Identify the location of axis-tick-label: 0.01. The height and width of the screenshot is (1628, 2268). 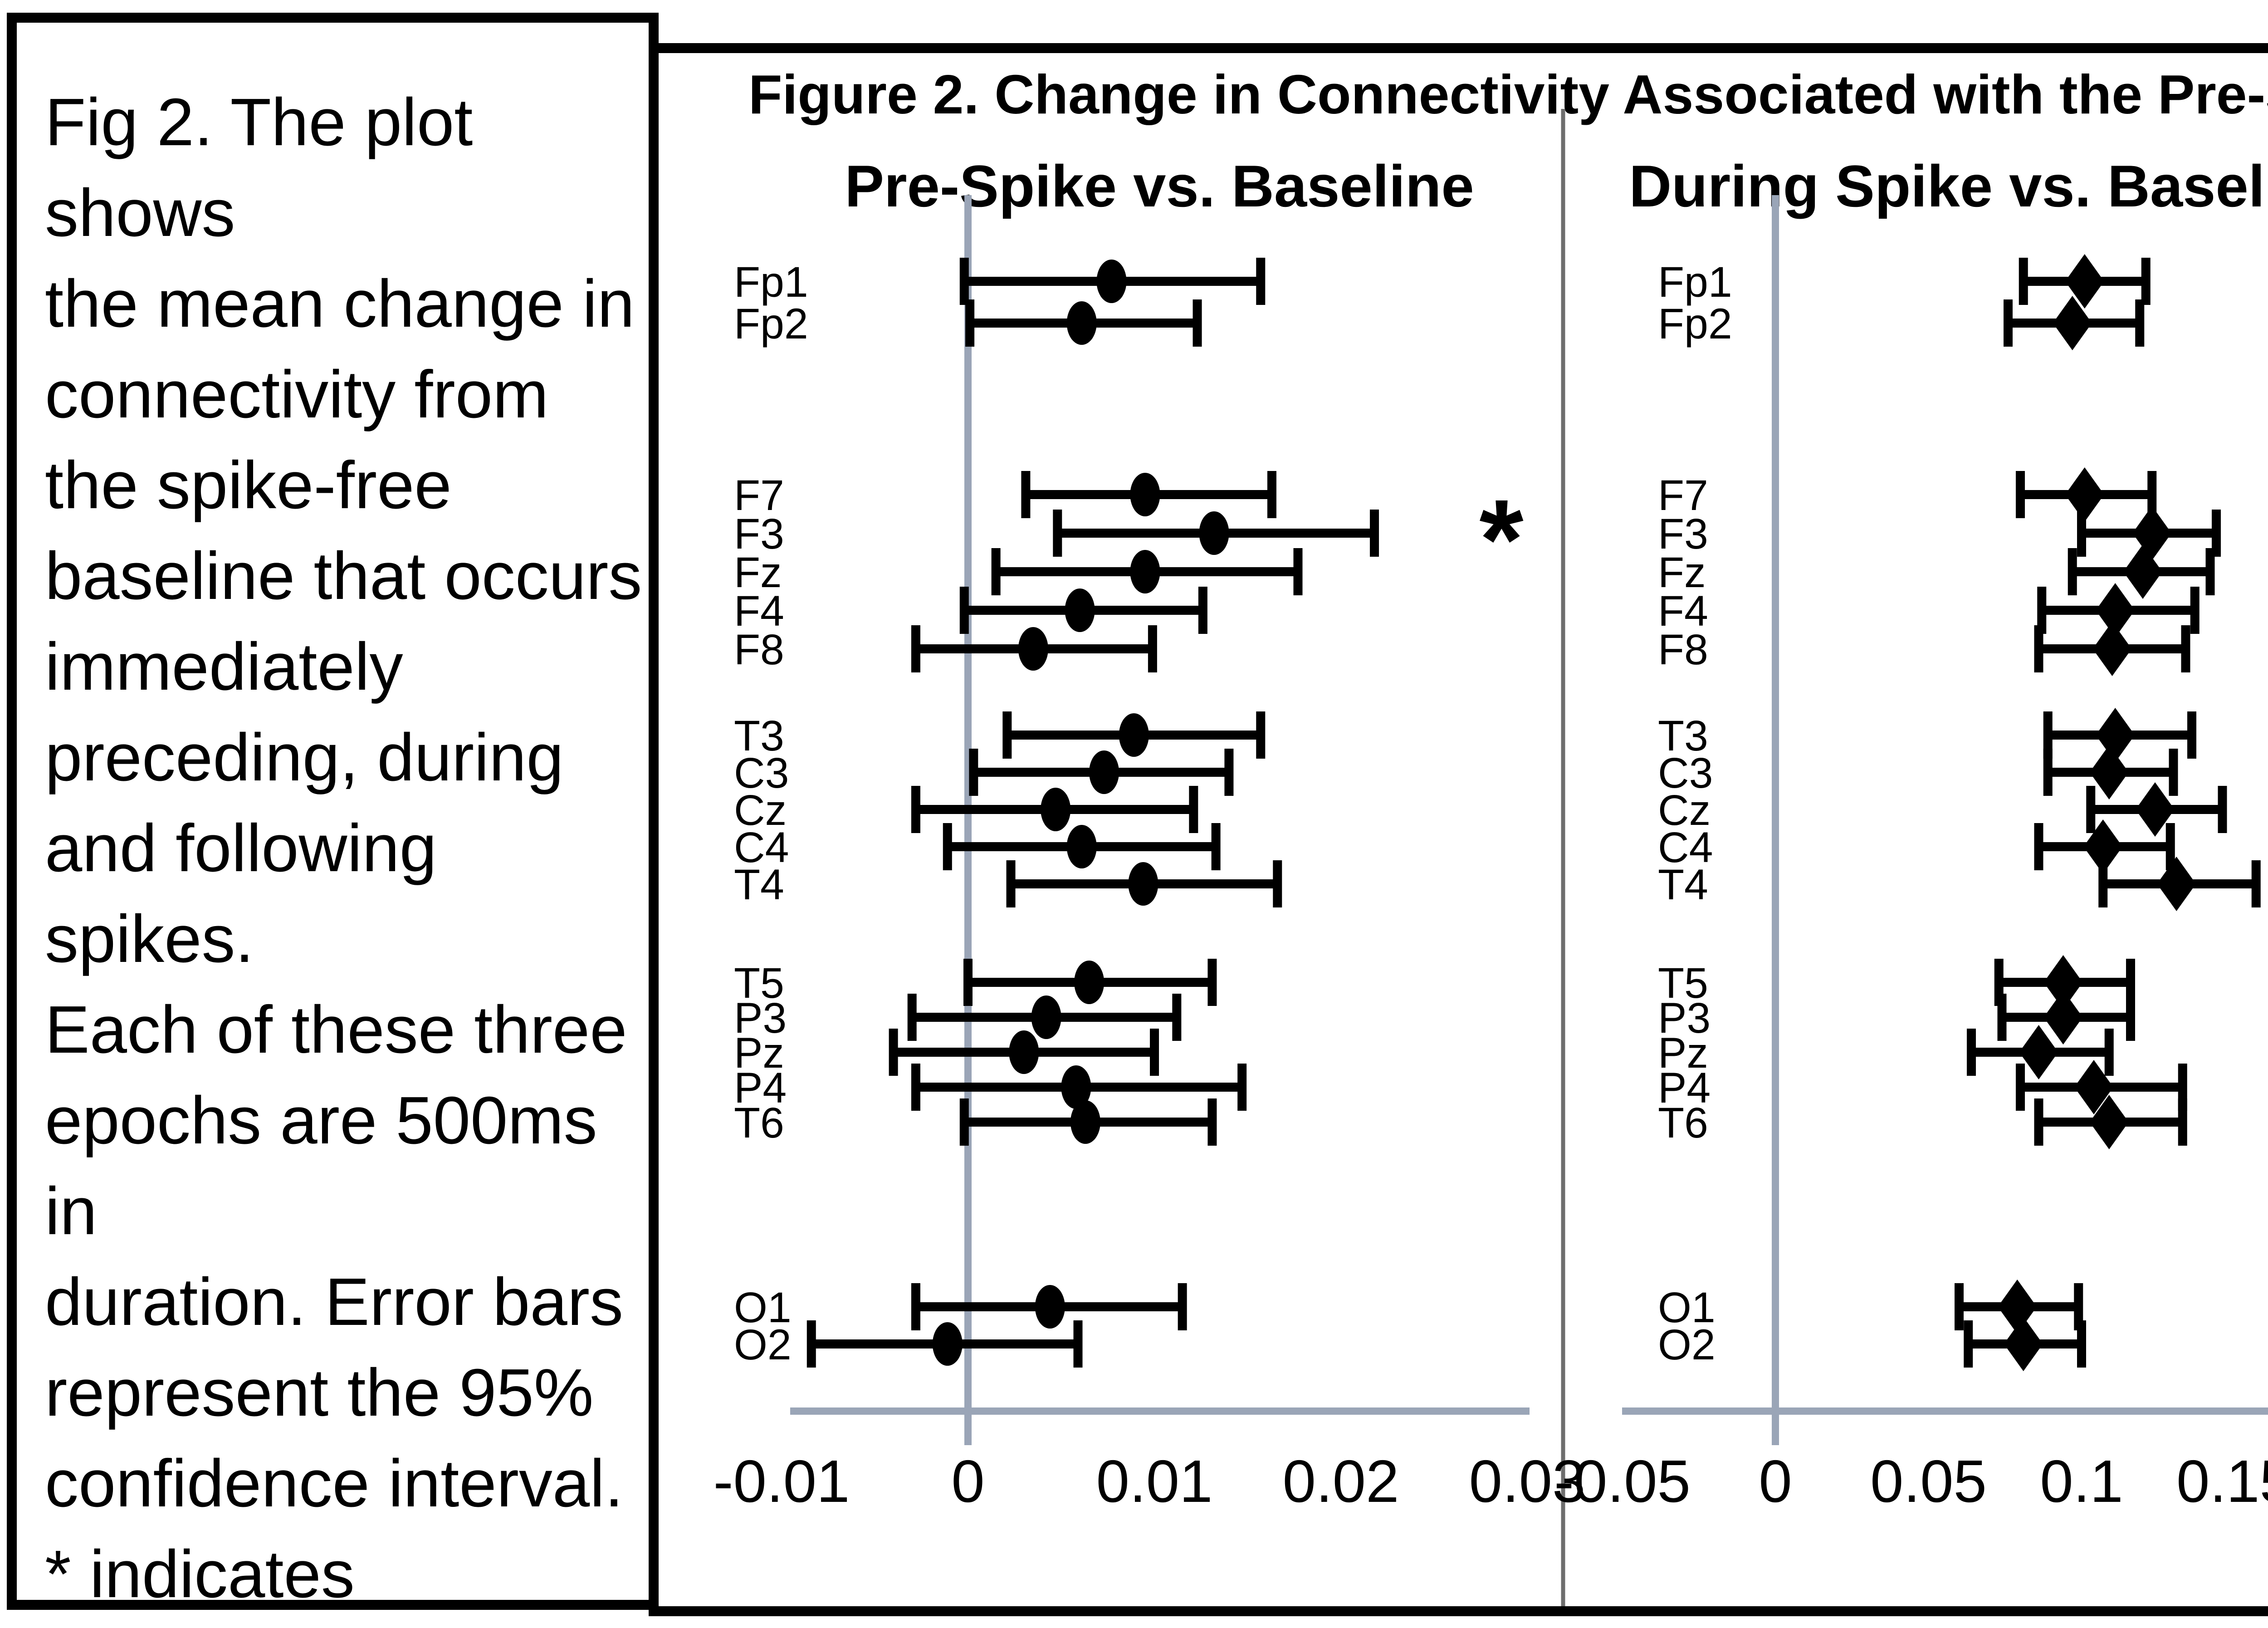
(1154, 1481).